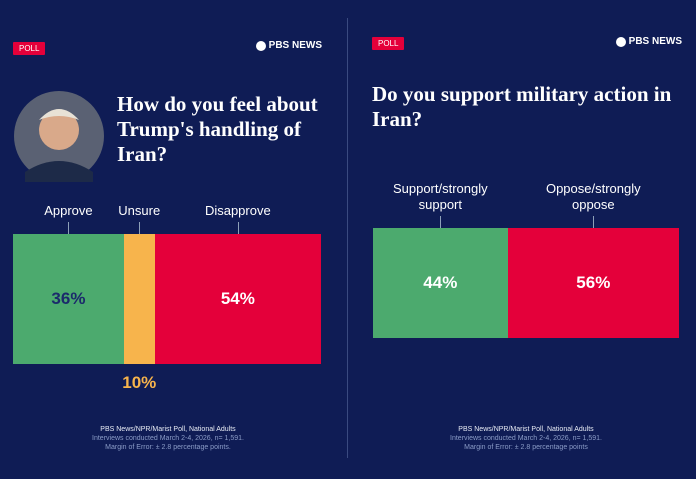  I want to click on photo, so click(59, 136).